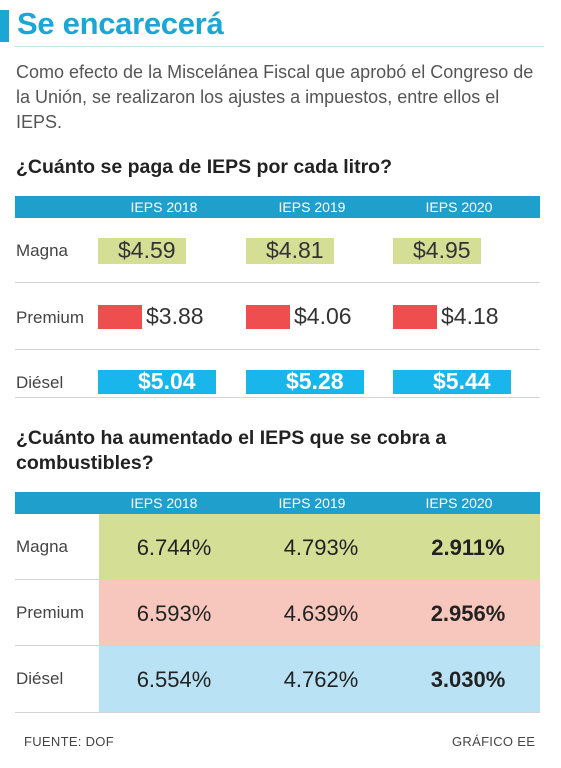 This screenshot has width=561, height=768. Describe the element at coordinates (279, 46) in the screenshot. I see `title-divider` at that location.